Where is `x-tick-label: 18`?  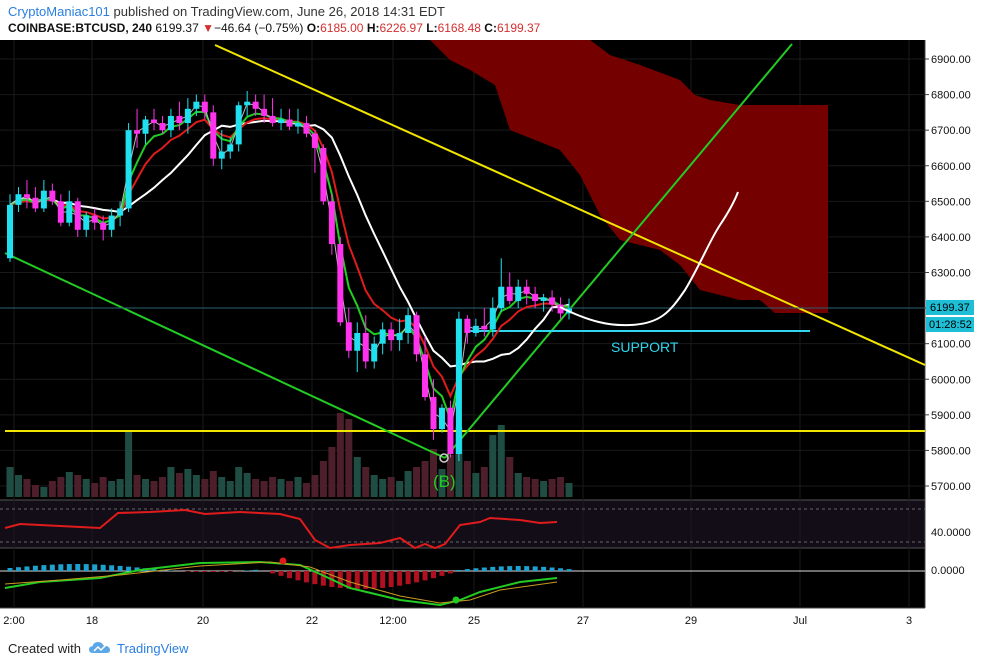
x-tick-label: 18 is located at coordinates (92, 621).